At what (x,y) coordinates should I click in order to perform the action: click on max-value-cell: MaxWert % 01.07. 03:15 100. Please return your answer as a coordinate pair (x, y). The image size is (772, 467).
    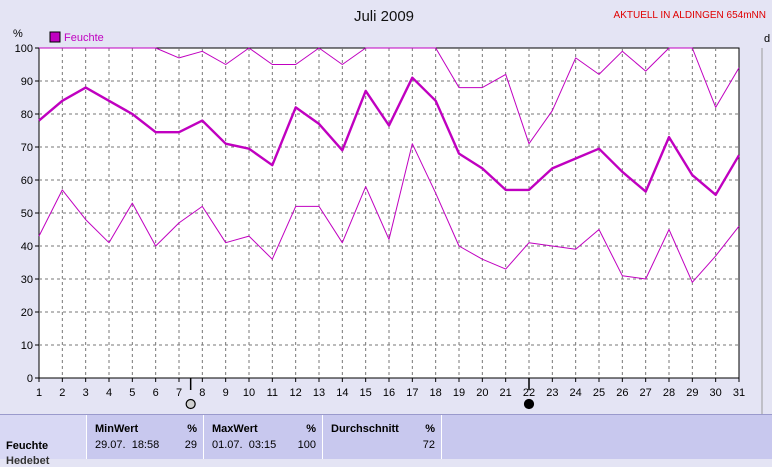
    Looking at the image, I should click on (263, 437).